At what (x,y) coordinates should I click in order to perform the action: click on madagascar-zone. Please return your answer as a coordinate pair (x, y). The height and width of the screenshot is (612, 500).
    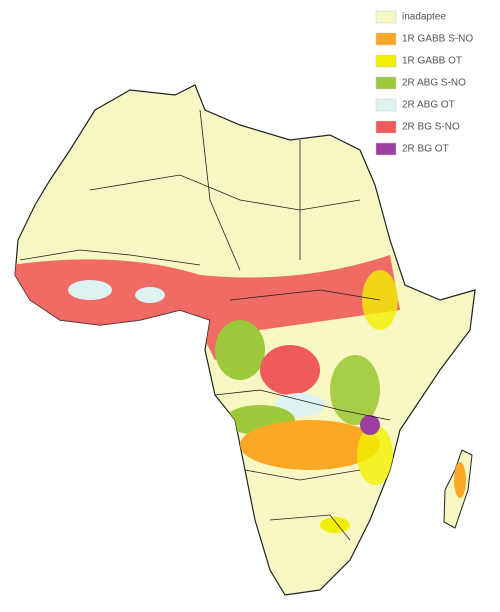
    Looking at the image, I should click on (460, 480).